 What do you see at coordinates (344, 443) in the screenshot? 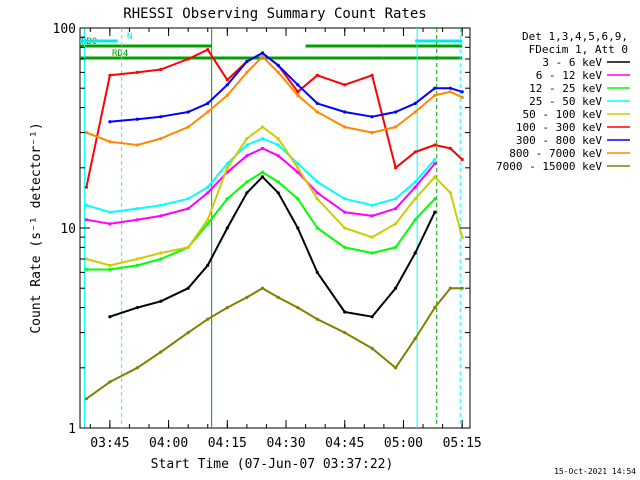
I see `x-tick-label: 04:45` at bounding box center [344, 443].